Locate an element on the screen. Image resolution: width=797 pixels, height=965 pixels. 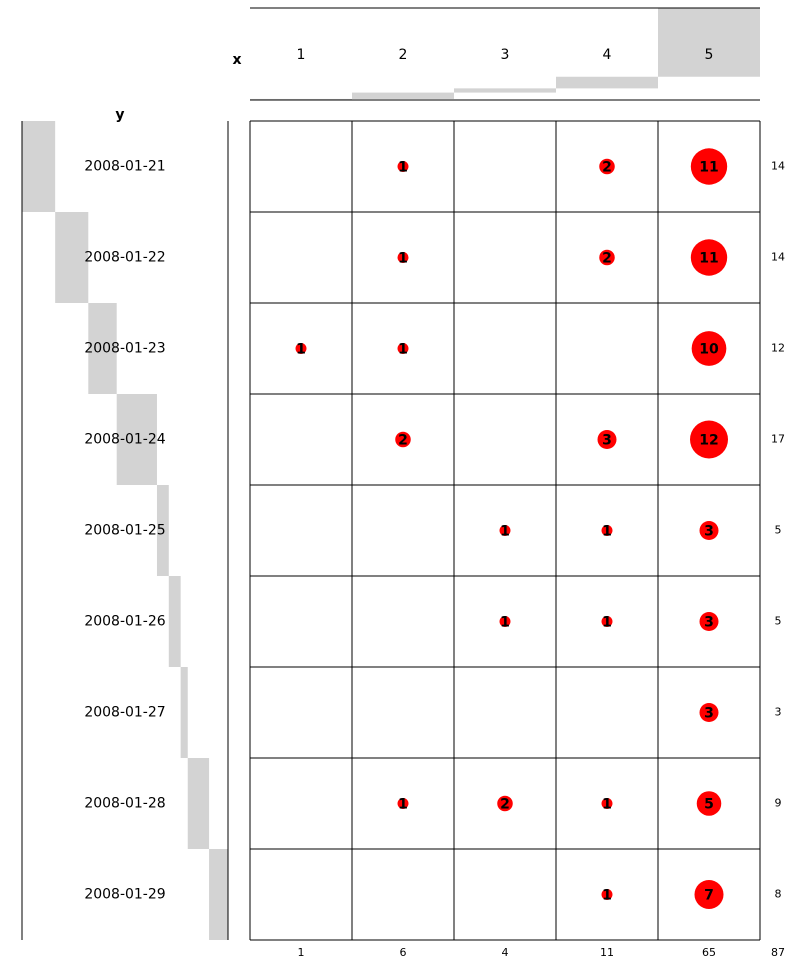
column-total: 1 is located at coordinates (301, 952).